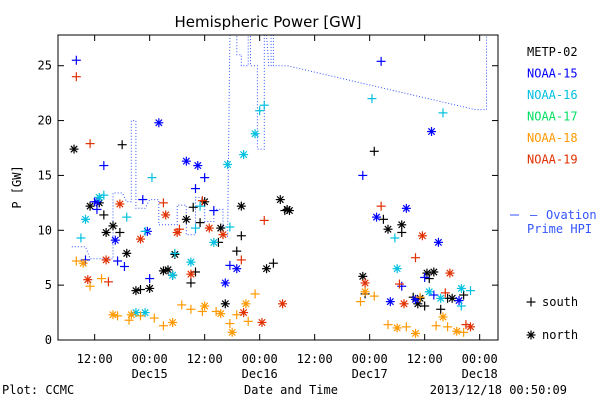 The height and width of the screenshot is (400, 600). What do you see at coordinates (370, 374) in the screenshot?
I see `x-tick-label-date: Dec17` at bounding box center [370, 374].